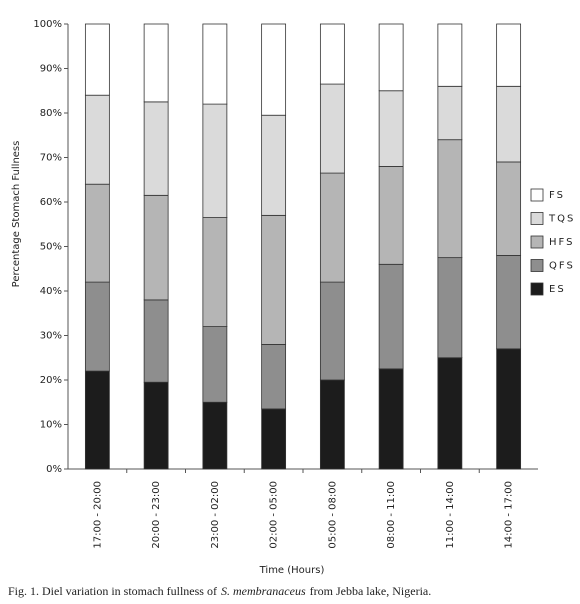 This screenshot has width=580, height=604. I want to click on legend-label: FS, so click(557, 195).